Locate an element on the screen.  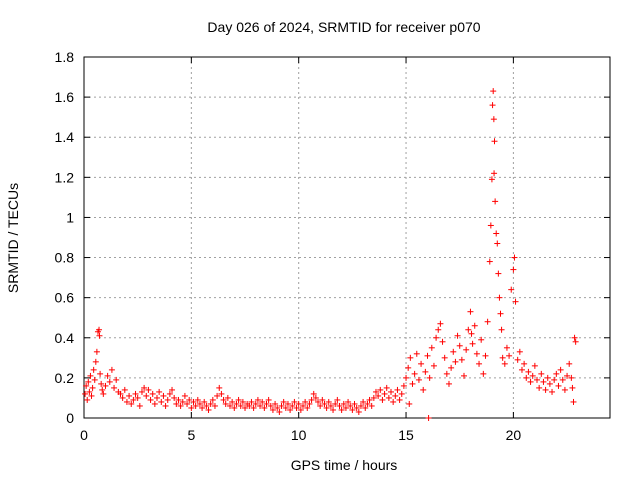
y-tick-label: 1.6 is located at coordinates (65, 97).